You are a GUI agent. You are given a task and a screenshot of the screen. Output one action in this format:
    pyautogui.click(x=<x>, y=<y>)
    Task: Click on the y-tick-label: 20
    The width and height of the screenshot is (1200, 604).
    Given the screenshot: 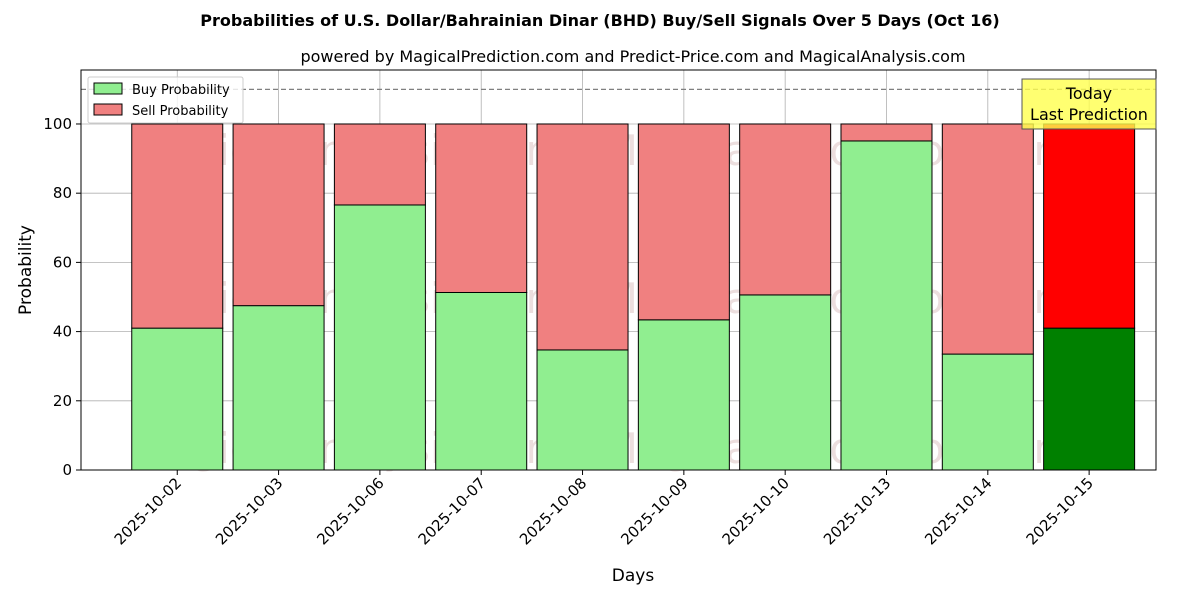 What is the action you would take?
    pyautogui.click(x=62, y=401)
    